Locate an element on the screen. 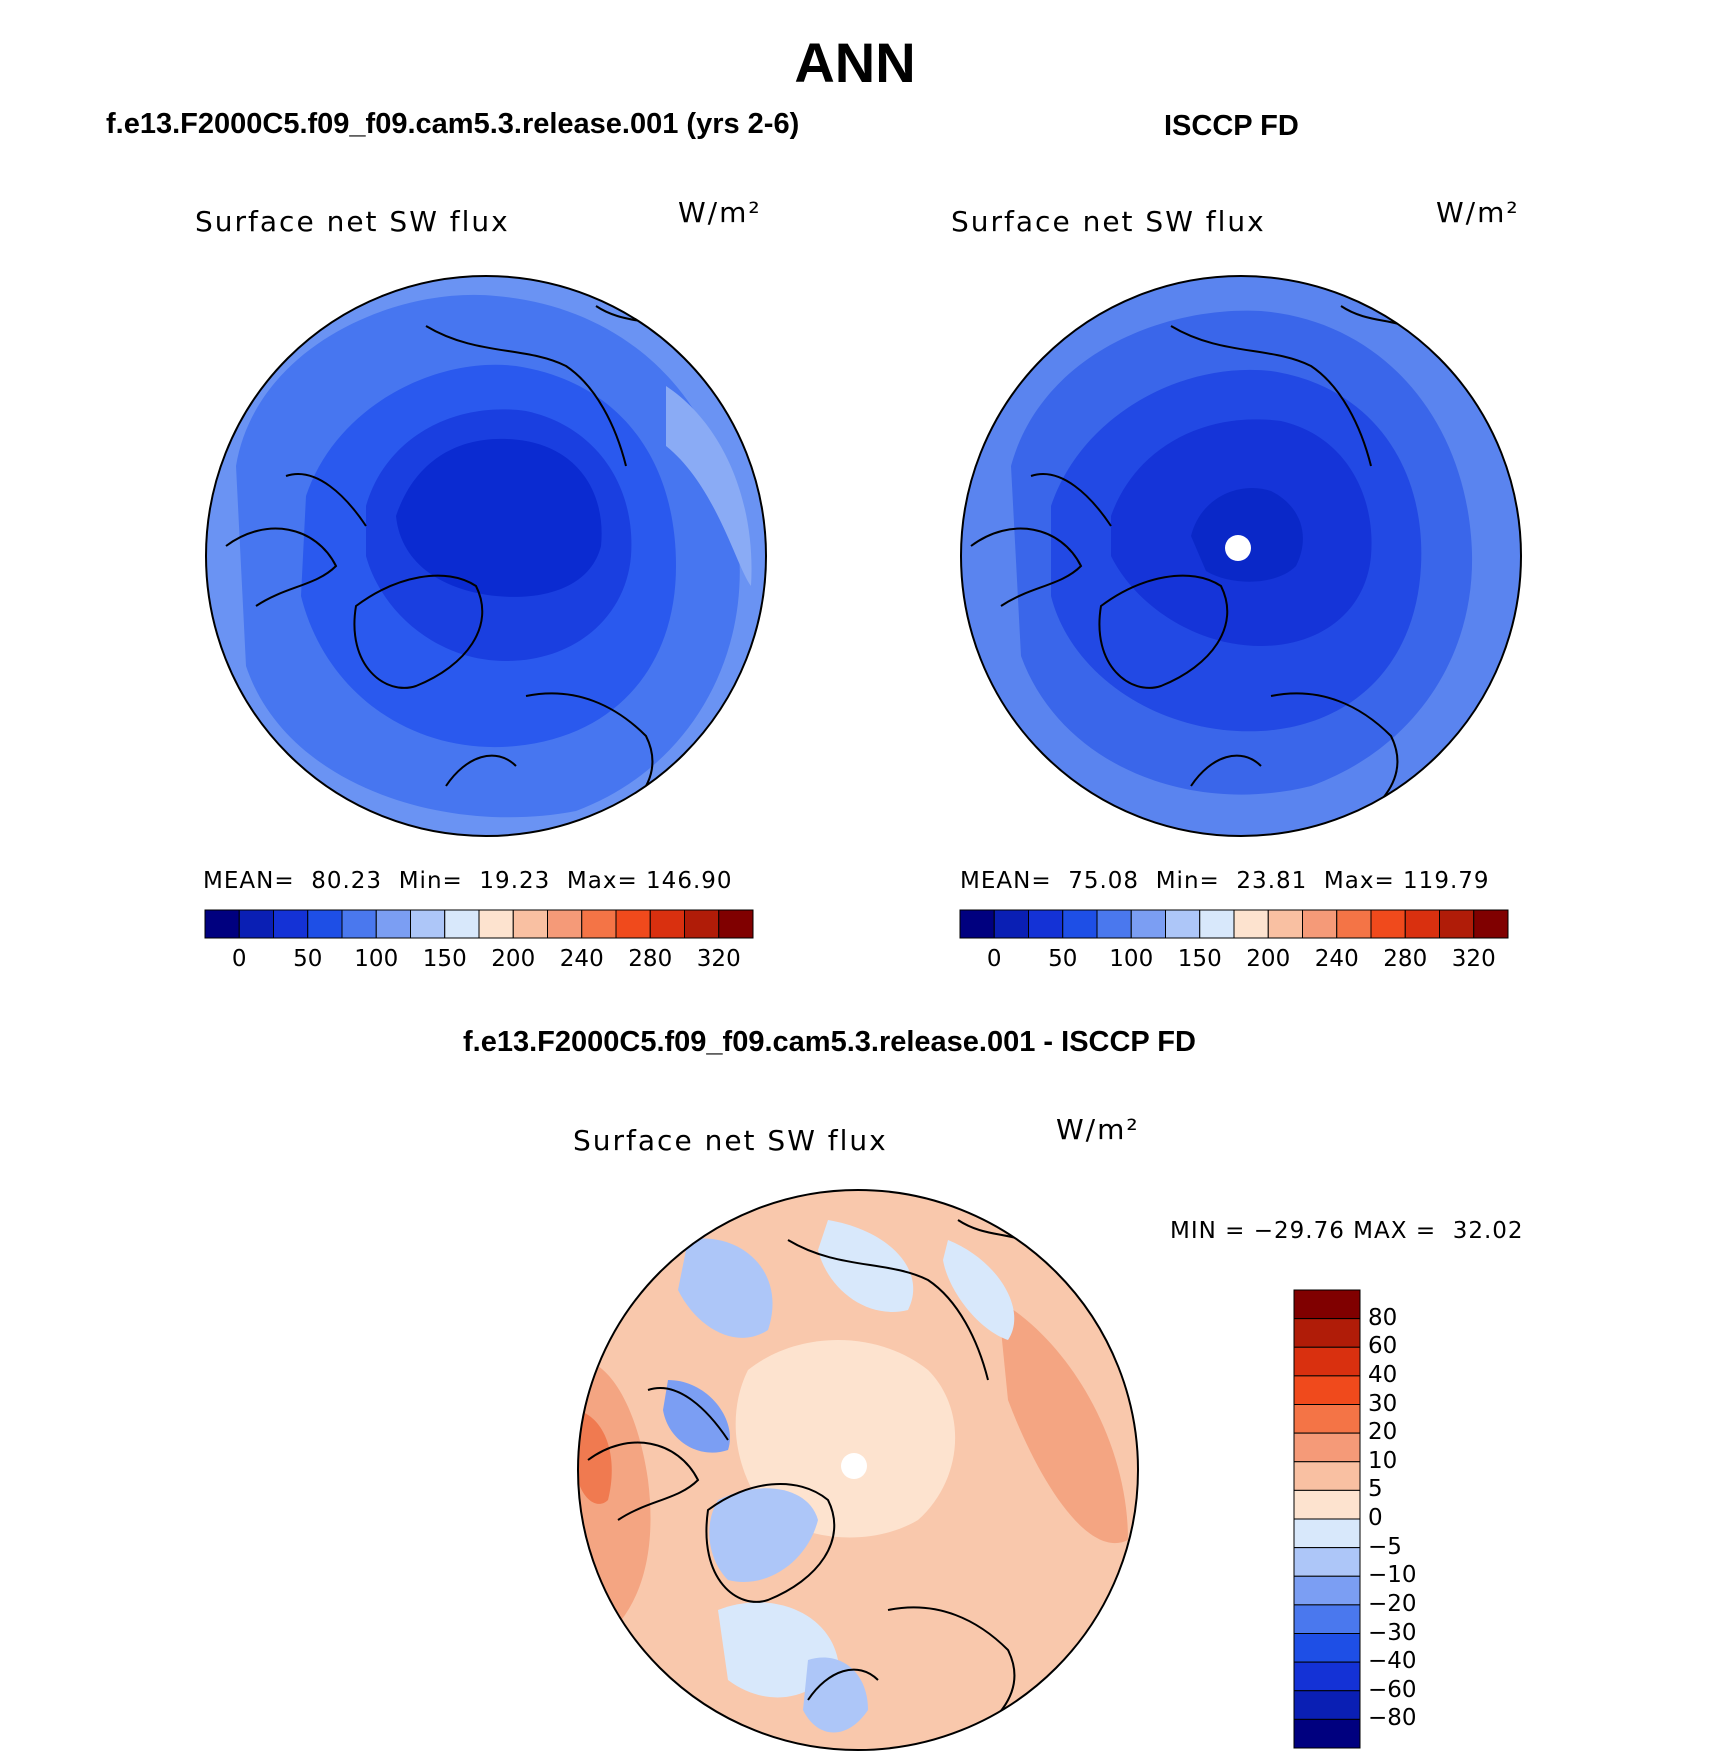 The height and width of the screenshot is (1760, 1710). diff-coast-greenland is located at coordinates (770, 1543).